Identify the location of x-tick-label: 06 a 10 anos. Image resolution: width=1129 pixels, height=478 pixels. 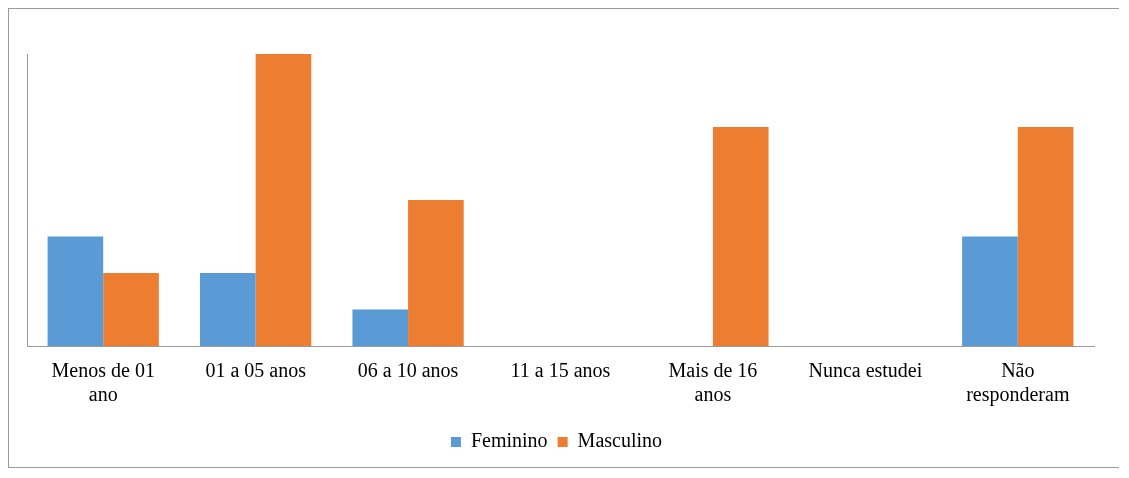
(408, 370).